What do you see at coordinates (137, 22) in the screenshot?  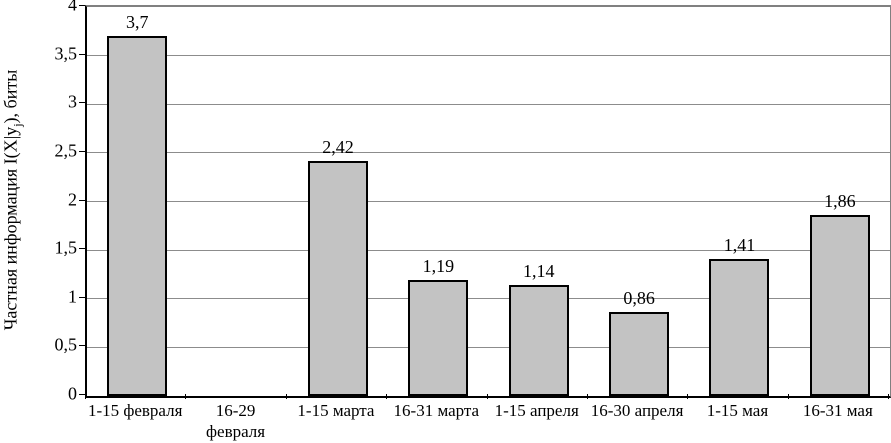 I see `bar-value-label: 3,7` at bounding box center [137, 22].